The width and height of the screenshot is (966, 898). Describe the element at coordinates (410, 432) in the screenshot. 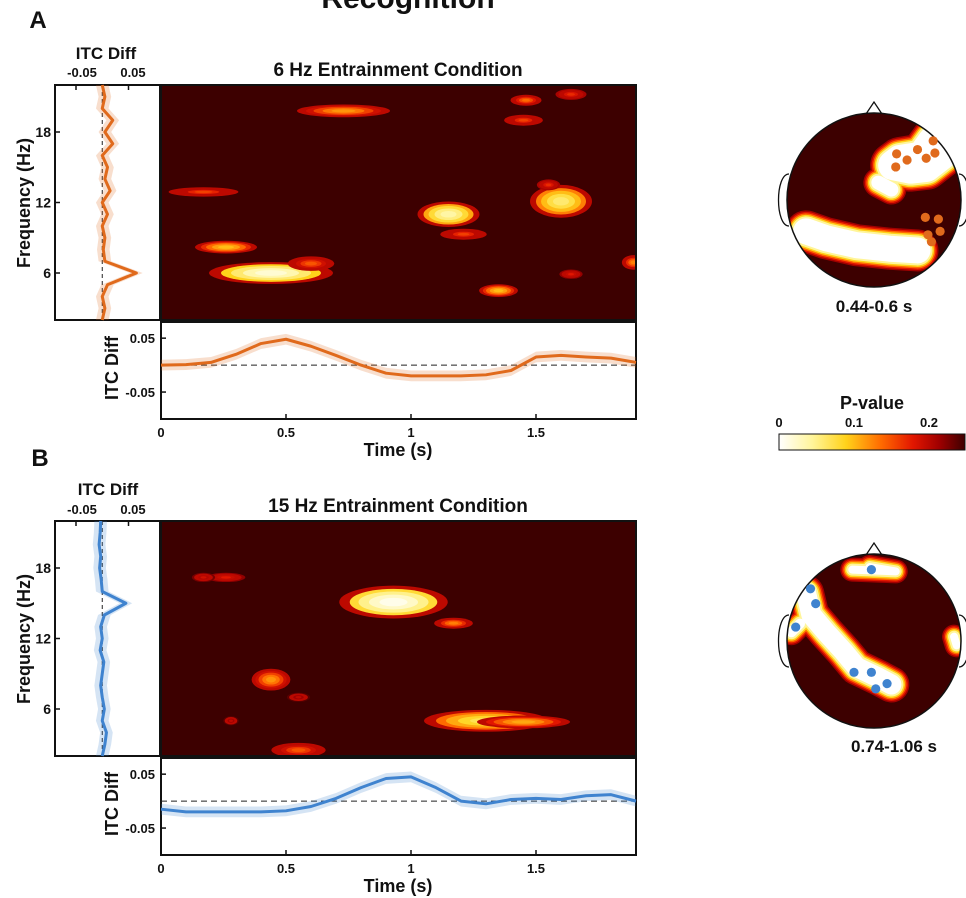

I see `x-tick-label: 1` at that location.